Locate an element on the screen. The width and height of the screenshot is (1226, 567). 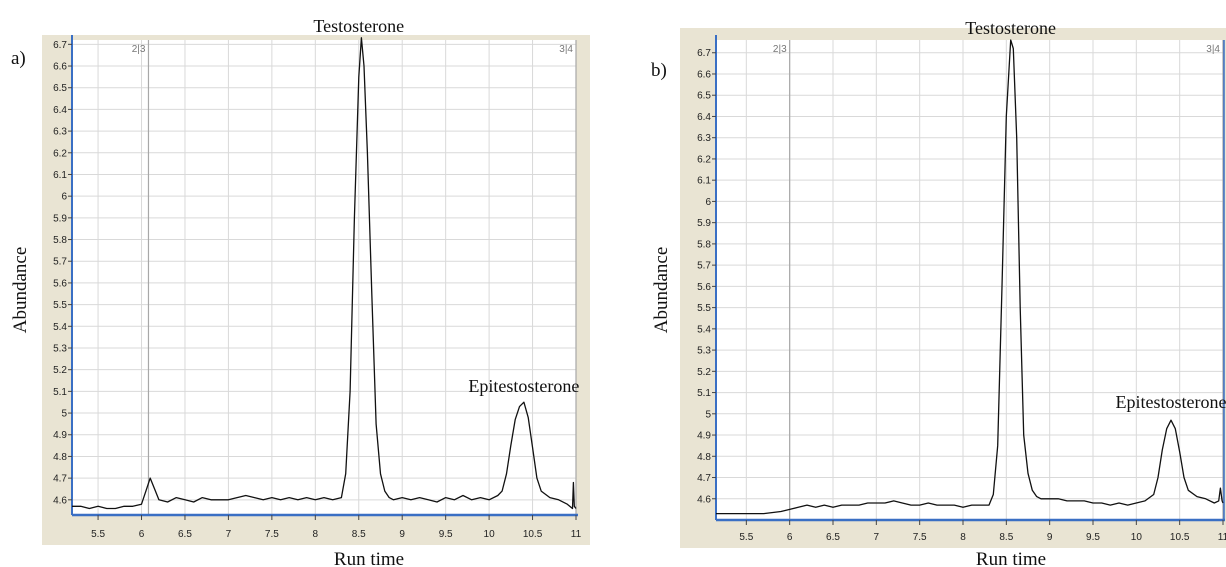
panel-label: a) is located at coordinates (18, 58).